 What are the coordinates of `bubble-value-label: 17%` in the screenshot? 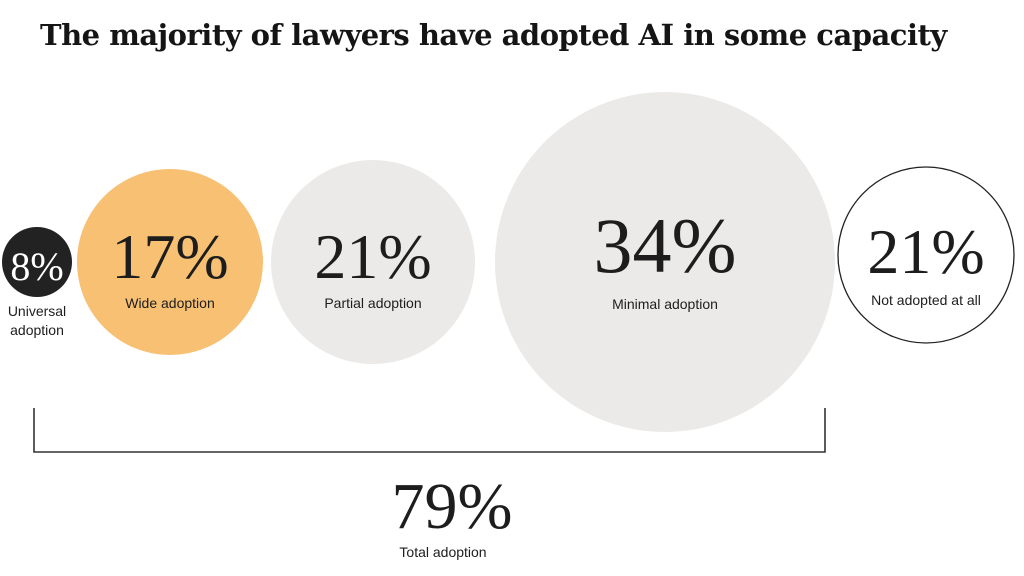 It's located at (169, 256).